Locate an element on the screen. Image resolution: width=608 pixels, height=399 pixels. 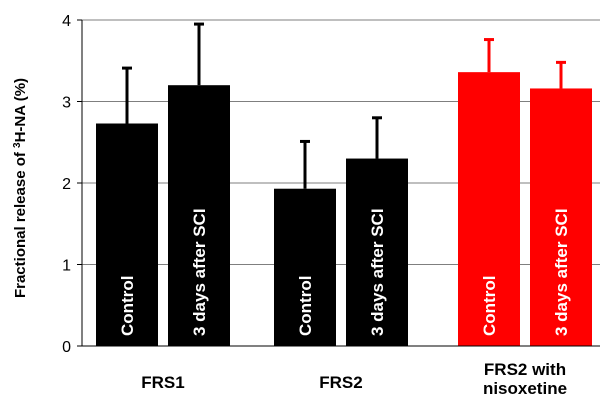
y-tick-label: 2 is located at coordinates (66, 184).